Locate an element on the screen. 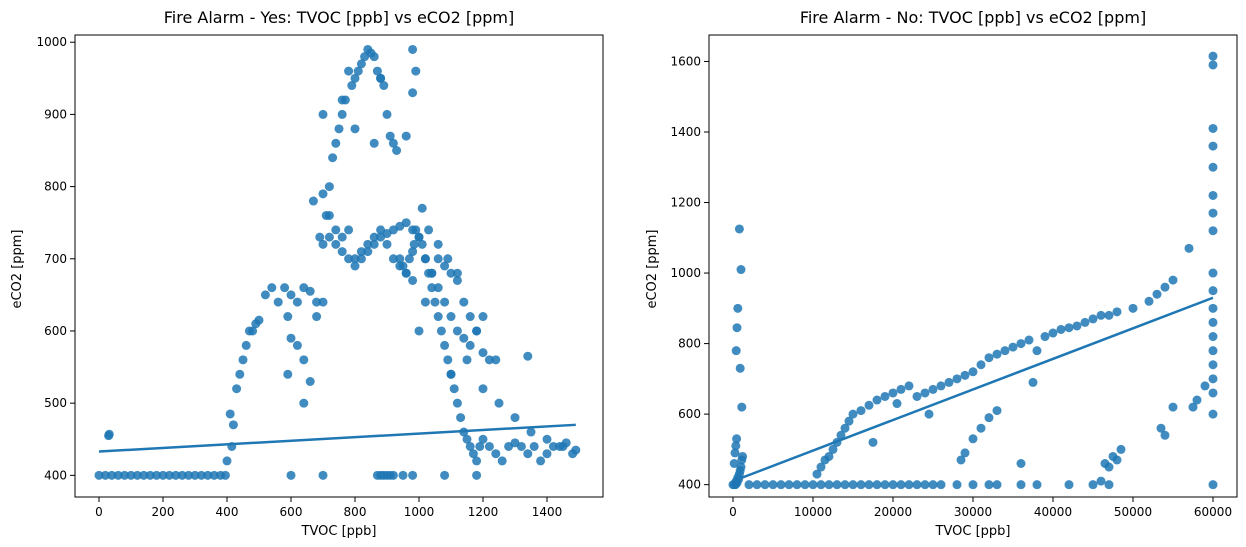 The width and height of the screenshot is (1246, 547). y-tick-label: 1400 is located at coordinates (685, 132).